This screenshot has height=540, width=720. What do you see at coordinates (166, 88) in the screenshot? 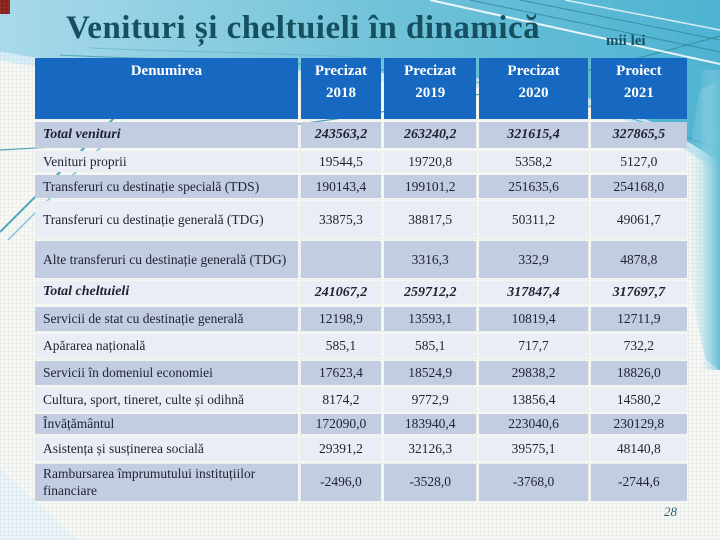
I see `column-header-denumirea: Denumirea` at bounding box center [166, 88].